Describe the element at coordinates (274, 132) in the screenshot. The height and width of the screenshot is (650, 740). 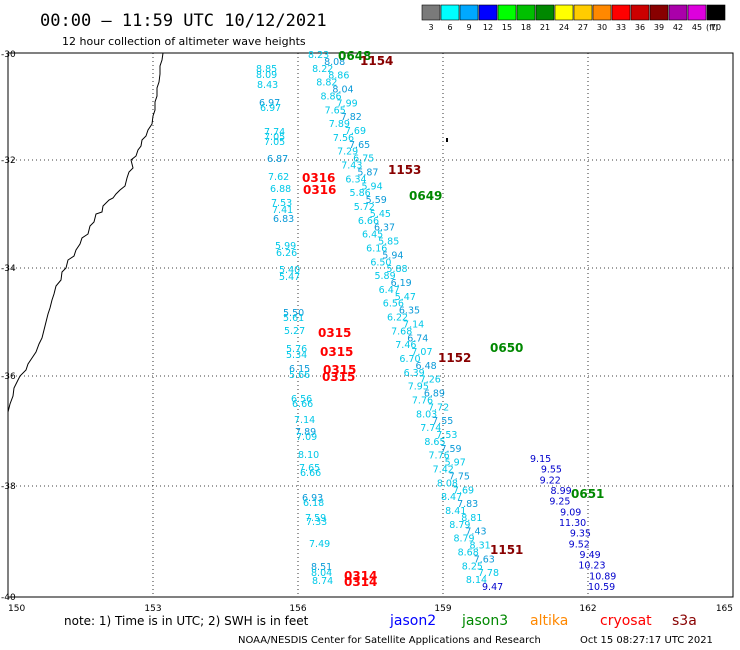
I see `wave-value-a-5: 7.74` at that location.